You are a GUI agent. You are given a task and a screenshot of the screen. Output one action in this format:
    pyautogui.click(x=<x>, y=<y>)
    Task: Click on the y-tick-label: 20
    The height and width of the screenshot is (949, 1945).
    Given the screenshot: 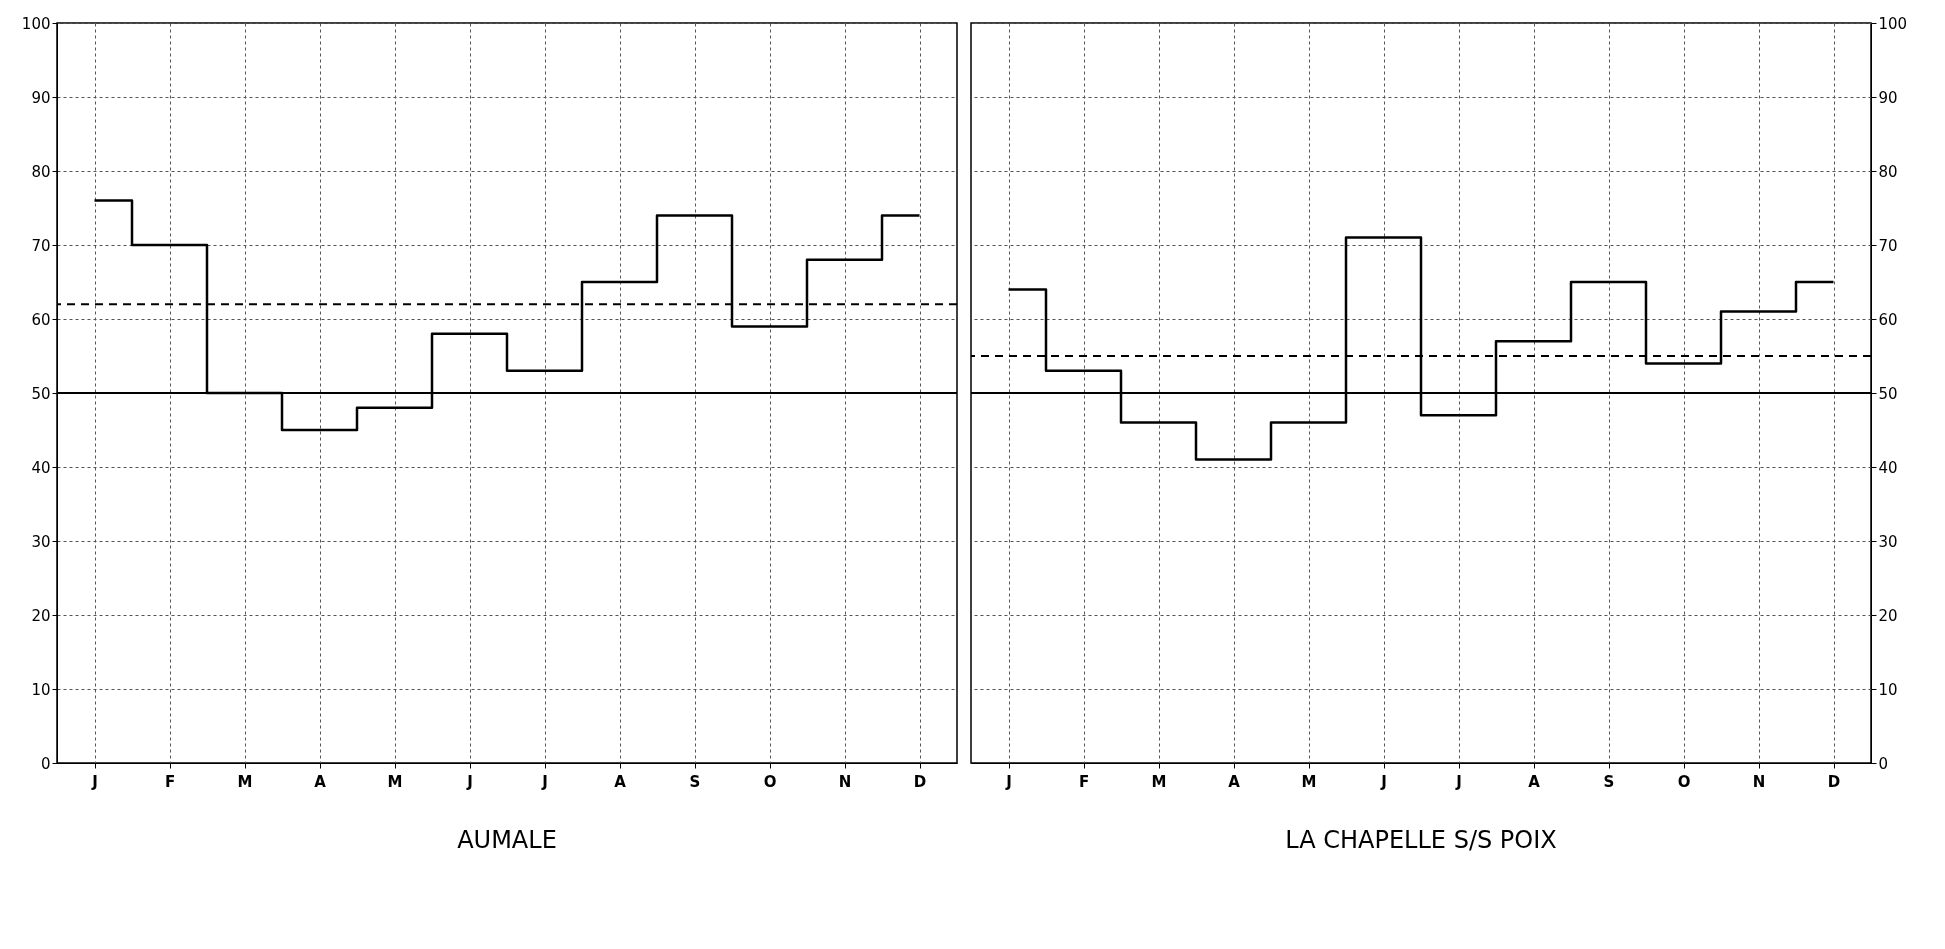 What is the action you would take?
    pyautogui.click(x=41, y=615)
    